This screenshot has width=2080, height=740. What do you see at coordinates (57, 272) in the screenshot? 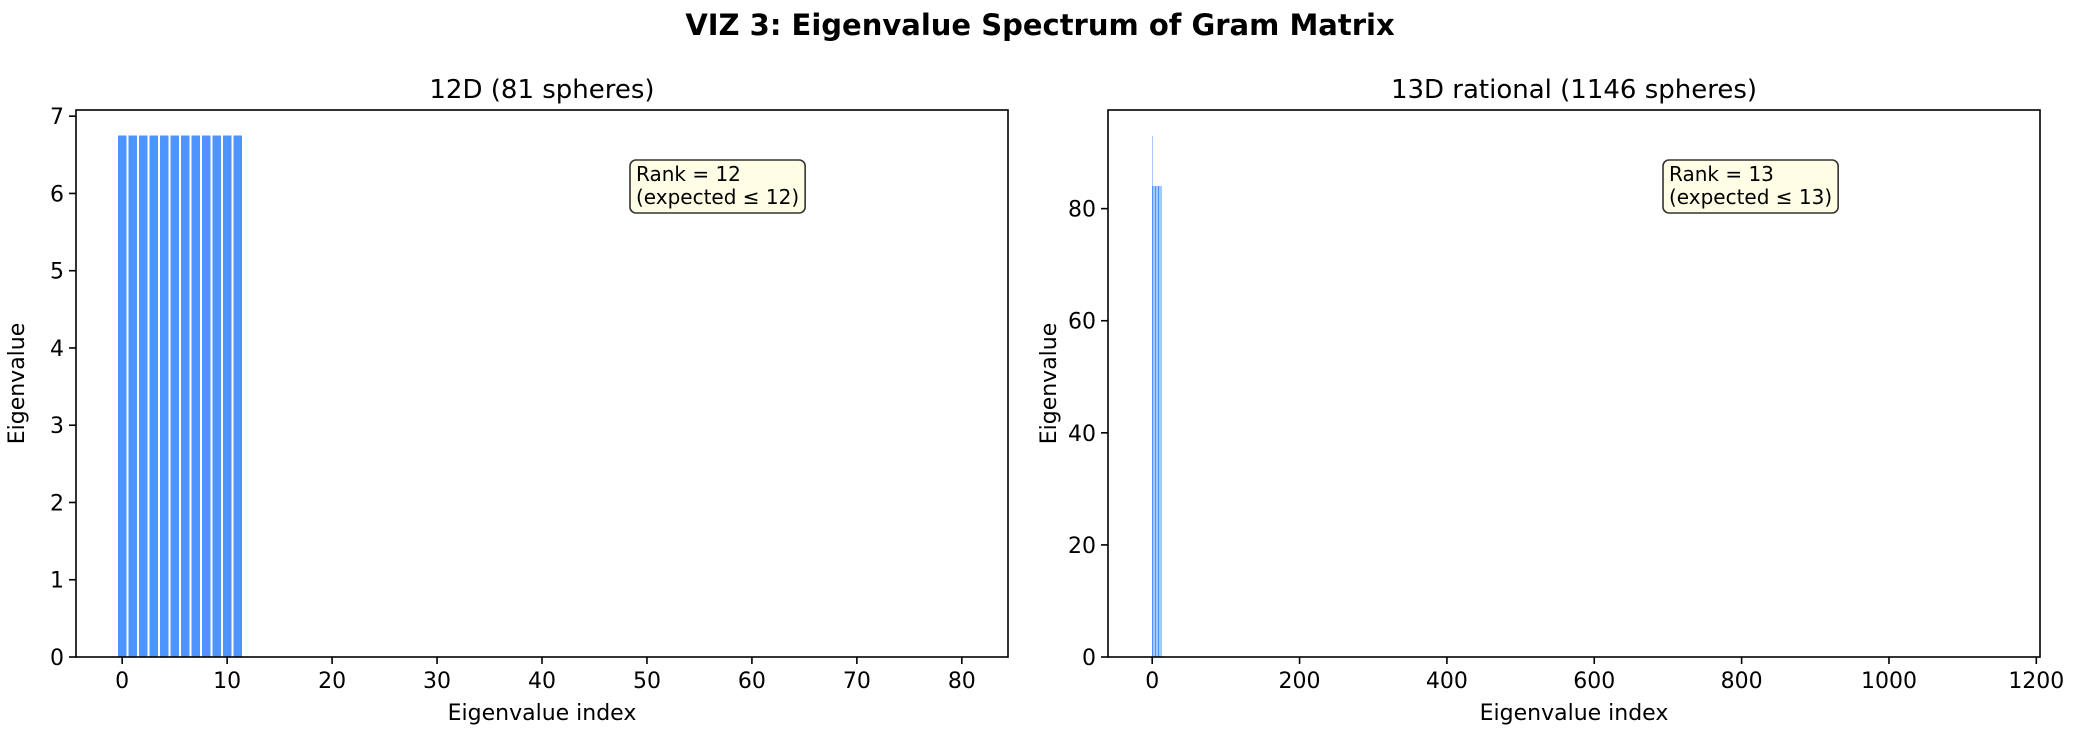
I see `y-tick-label: 5` at bounding box center [57, 272].